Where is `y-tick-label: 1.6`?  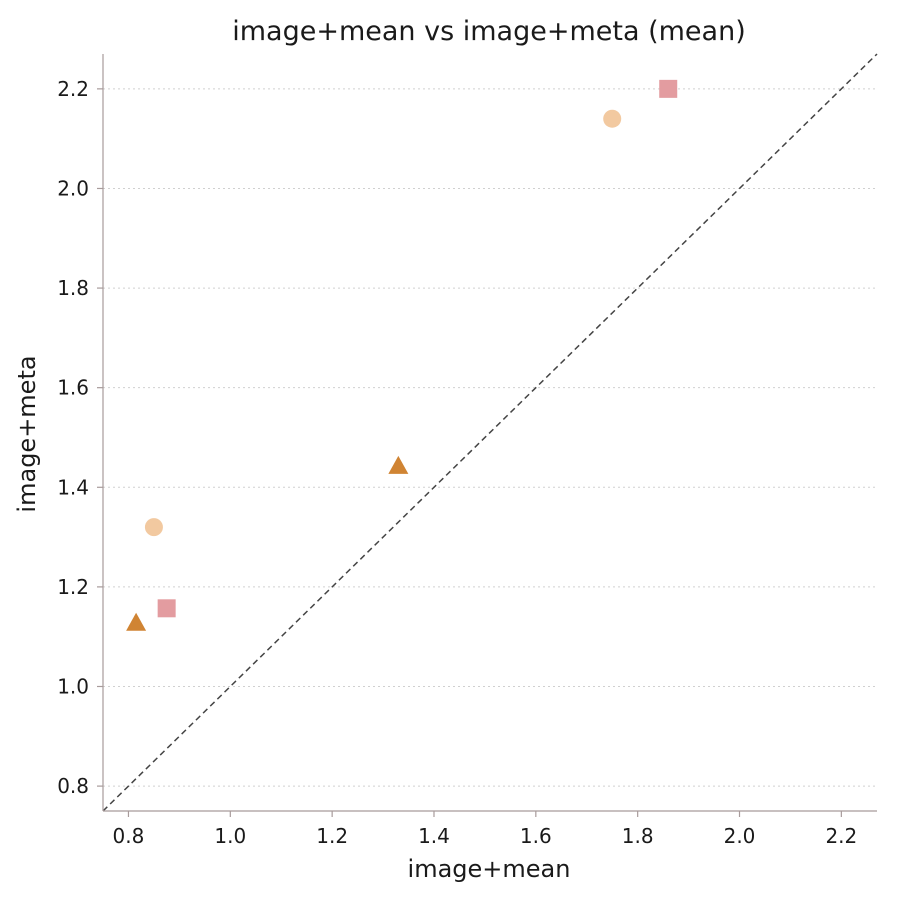
y-tick-label: 1.6 is located at coordinates (73, 388).